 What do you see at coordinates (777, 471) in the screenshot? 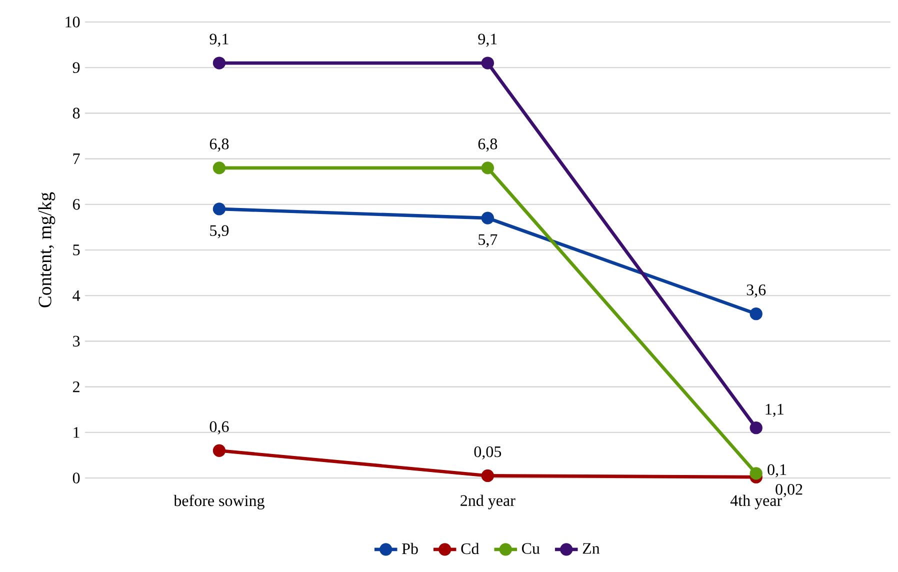
I see `data-label: 0,1` at bounding box center [777, 471].